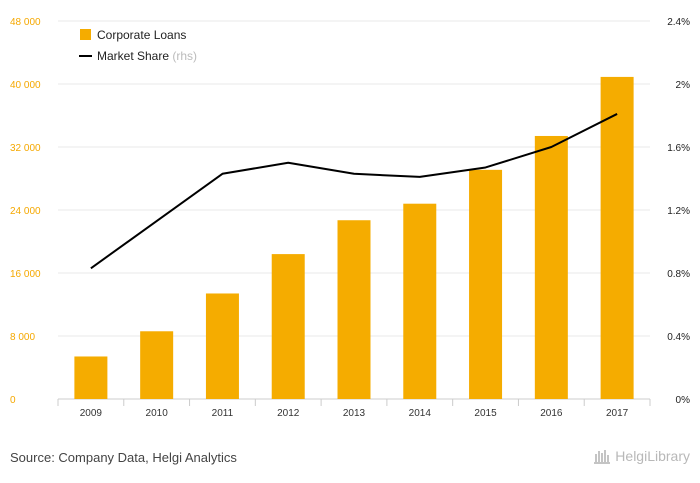 Image resolution: width=700 pixels, height=483 pixels. Describe the element at coordinates (25, 148) in the screenshot. I see `y-left-tick-label: 32 000` at that location.